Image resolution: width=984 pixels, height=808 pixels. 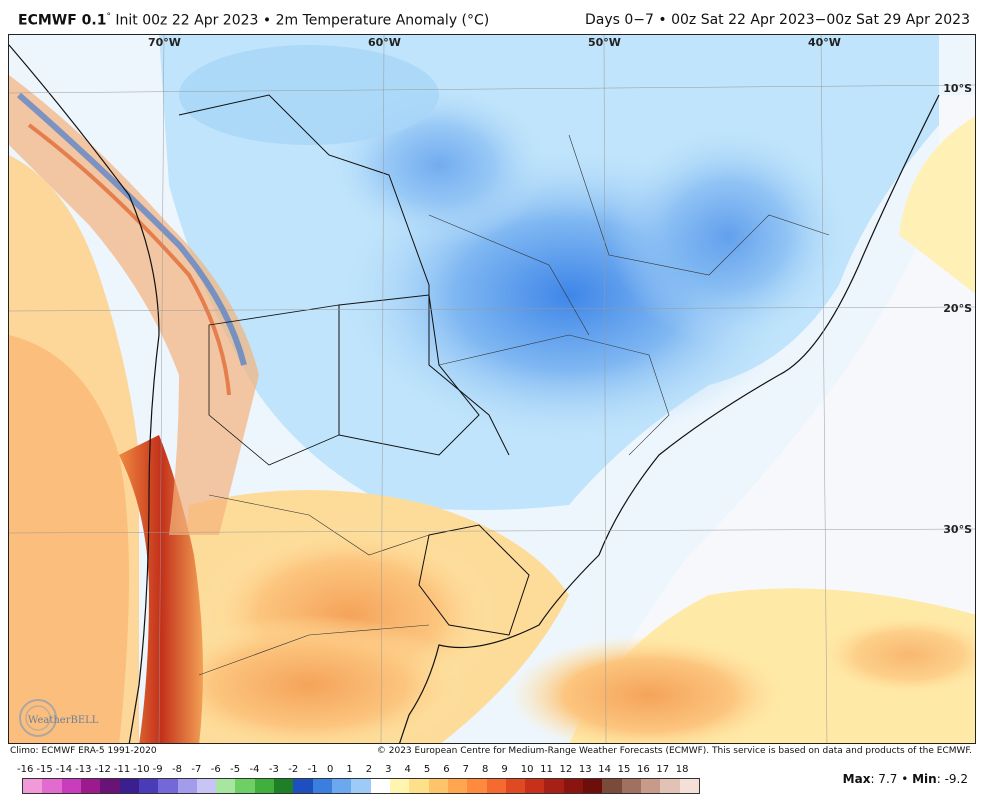 What do you see at coordinates (164, 42) in the screenshot?
I see `lon-label-70w: 70°W` at bounding box center [164, 42].